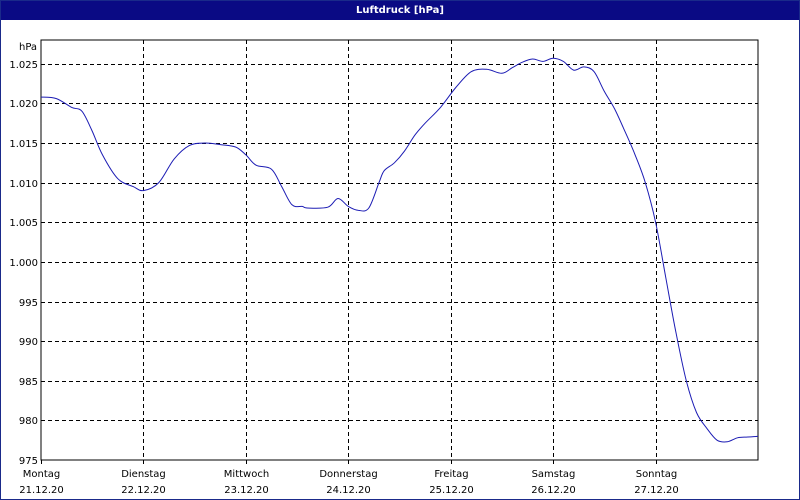 The height and width of the screenshot is (500, 800). What do you see at coordinates (28, 47) in the screenshot?
I see `y-axis-unit-label: hPa` at bounding box center [28, 47].